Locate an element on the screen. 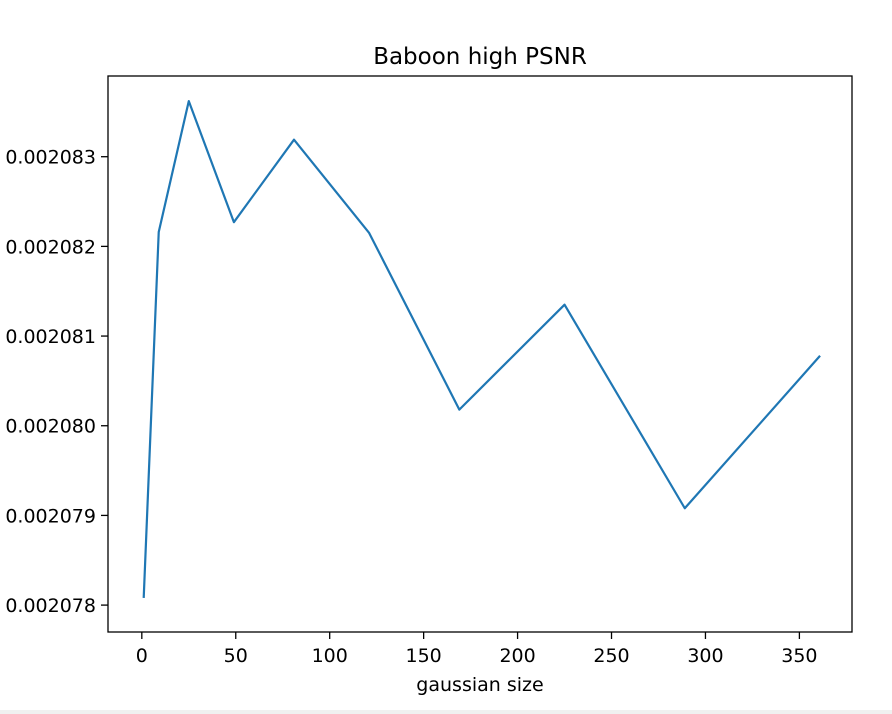  chart-title: Baboon high PSNR is located at coordinates (480, 57).